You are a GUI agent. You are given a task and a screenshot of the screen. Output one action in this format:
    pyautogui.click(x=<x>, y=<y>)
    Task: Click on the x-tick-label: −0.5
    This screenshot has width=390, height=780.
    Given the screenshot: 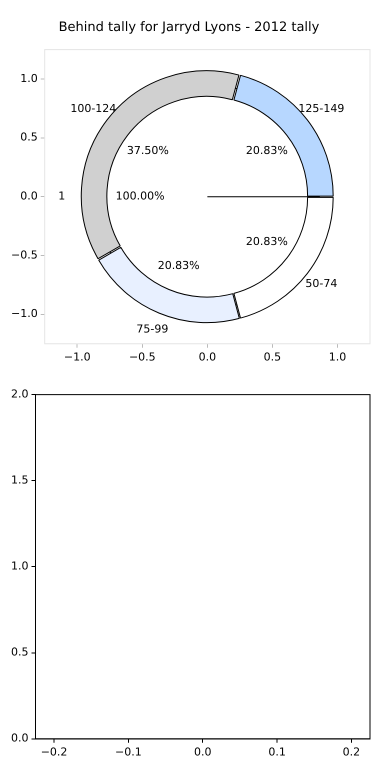 What is the action you would take?
    pyautogui.click(x=142, y=357)
    